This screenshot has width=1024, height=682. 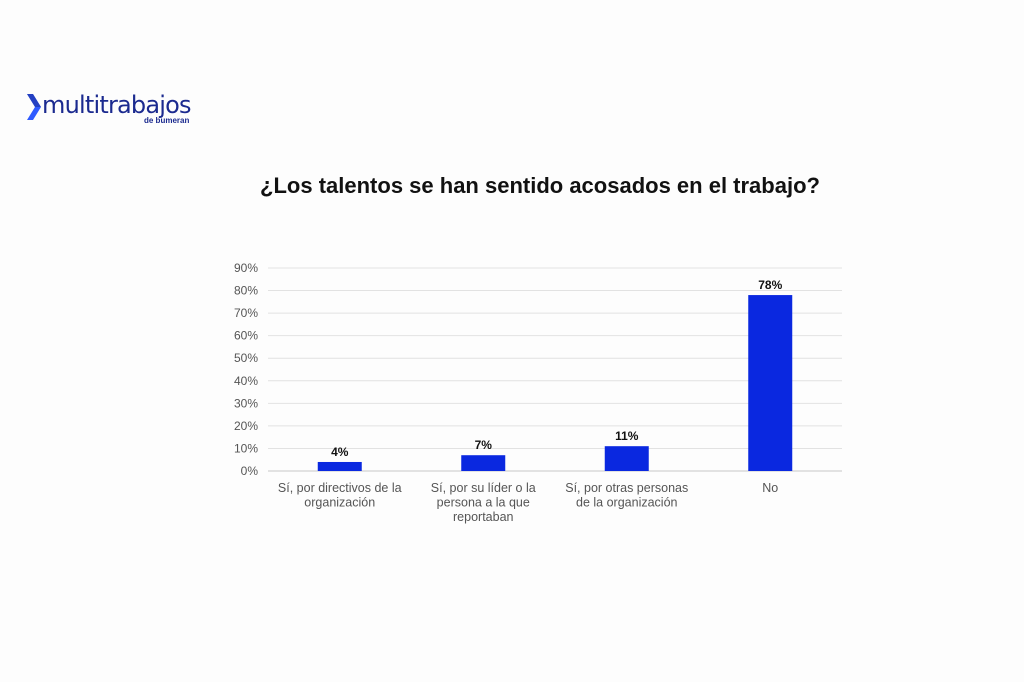 I want to click on x-tick-label: persona a la que, so click(x=483, y=503).